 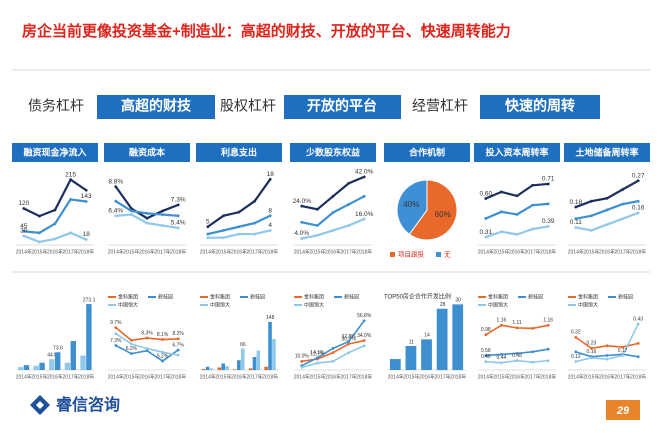 What do you see at coordinates (70, 174) in the screenshot?
I see `value-label: 215` at bounding box center [70, 174].